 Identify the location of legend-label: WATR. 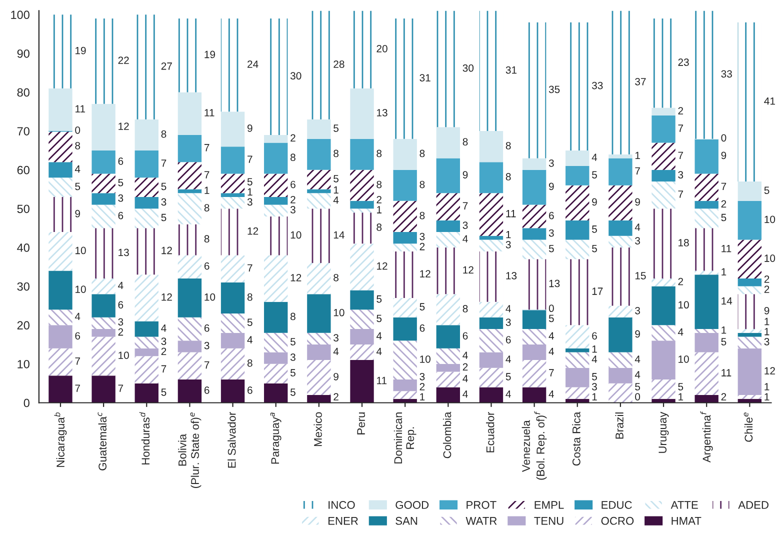
(481, 521).